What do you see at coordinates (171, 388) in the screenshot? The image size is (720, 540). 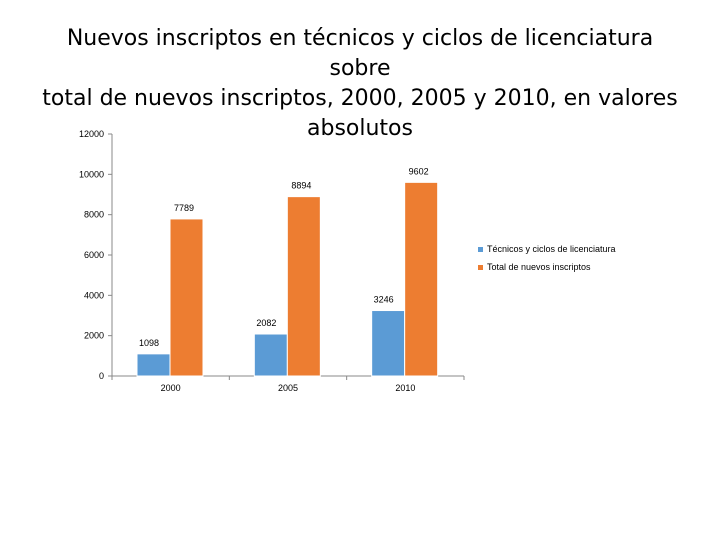 I see `x-tick-label: 2000` at bounding box center [171, 388].